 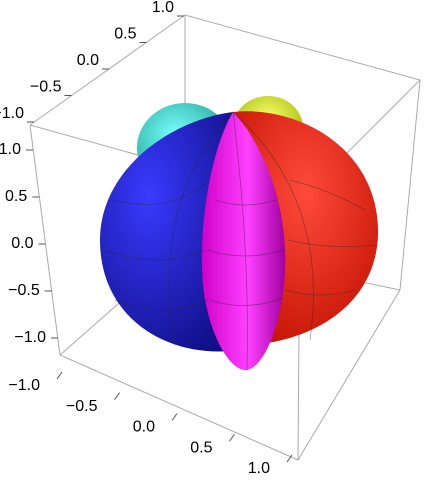 What do you see at coordinates (16, 196) in the screenshot?
I see `z-tick-label: 0.5` at bounding box center [16, 196].